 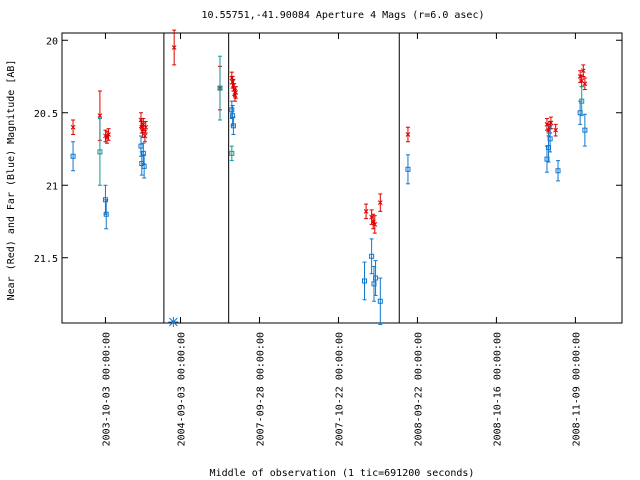 What do you see at coordinates (576, 389) in the screenshot?
I see `x-tick-label: 2008-11-09 00:00:00` at bounding box center [576, 389].